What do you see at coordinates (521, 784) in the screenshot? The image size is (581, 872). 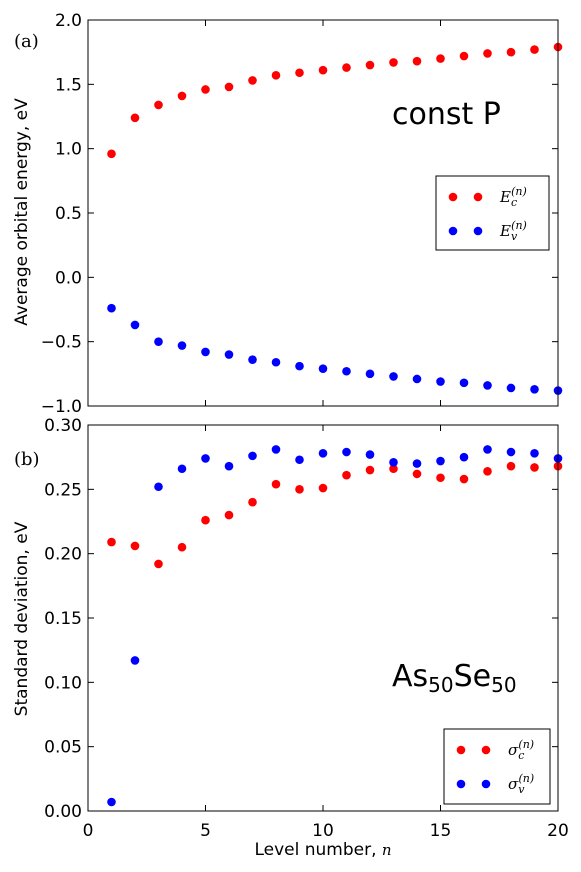 I see `legend-label: σv(n)` at bounding box center [521, 784].